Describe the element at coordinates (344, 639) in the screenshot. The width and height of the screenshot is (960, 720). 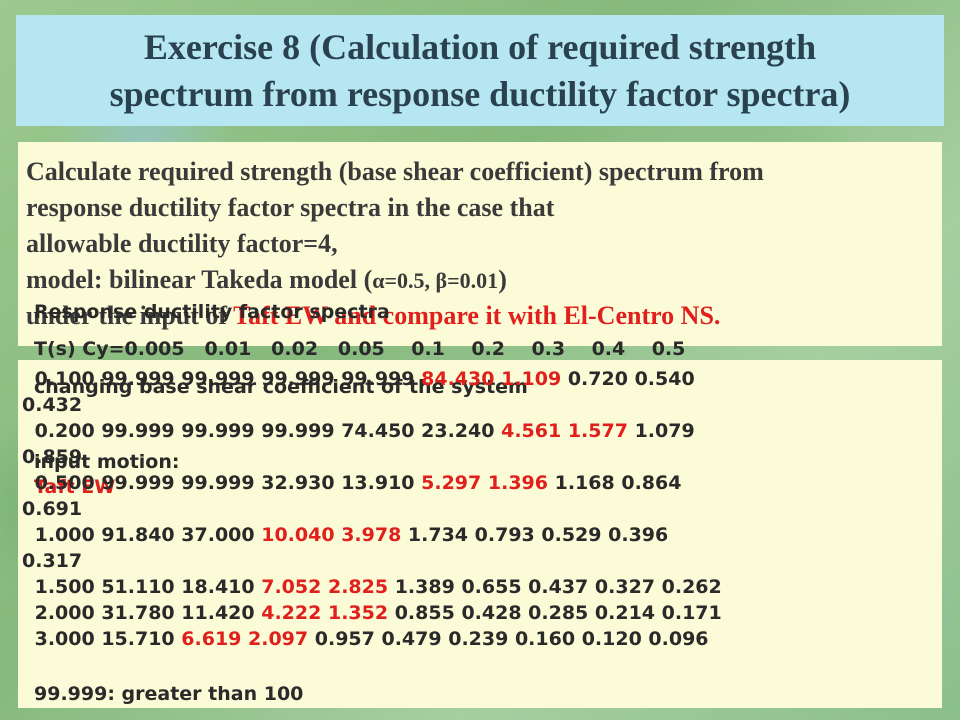
I see `ductility-cell: 0.957` at that location.